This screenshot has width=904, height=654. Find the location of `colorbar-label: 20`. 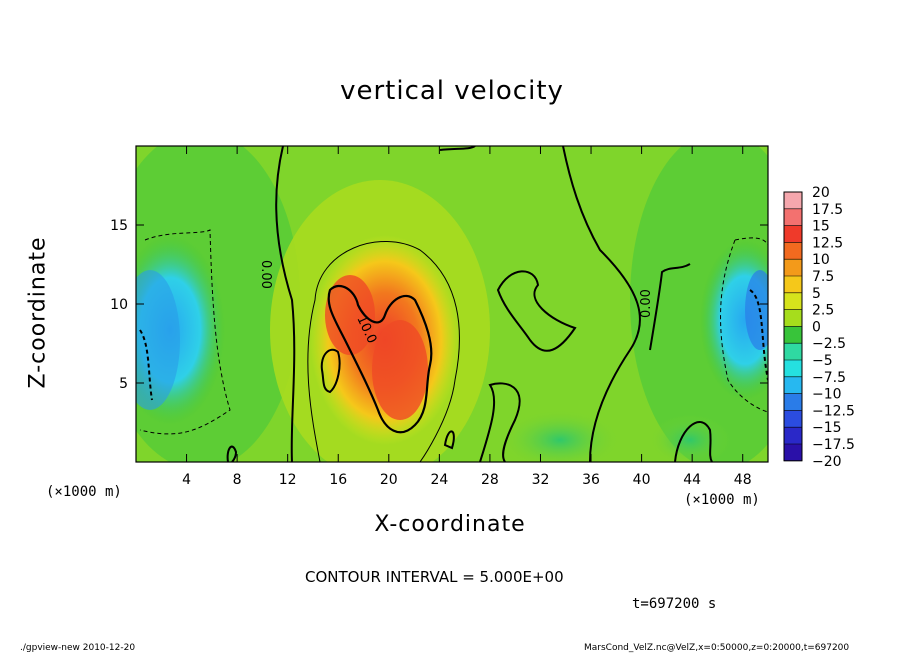

colorbar-label: 20 is located at coordinates (821, 193).